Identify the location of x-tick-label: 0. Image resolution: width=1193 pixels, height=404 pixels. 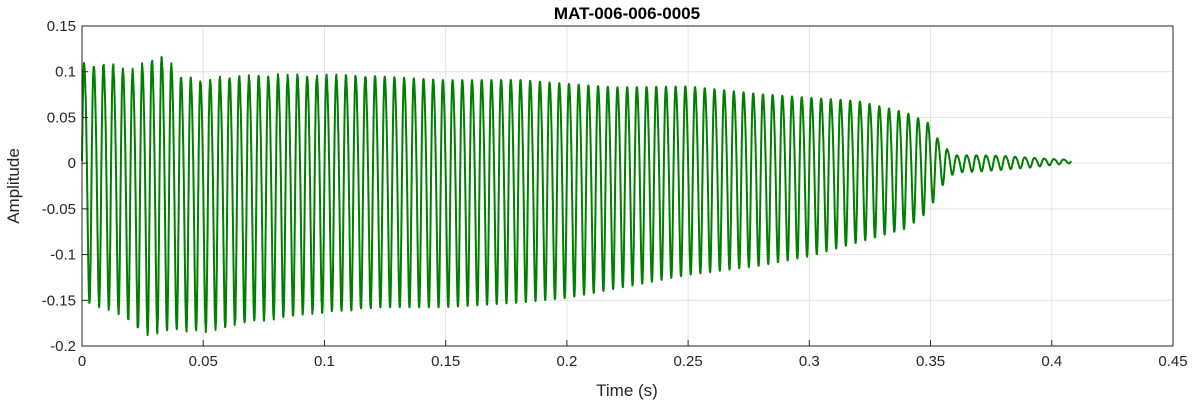
(82, 361).